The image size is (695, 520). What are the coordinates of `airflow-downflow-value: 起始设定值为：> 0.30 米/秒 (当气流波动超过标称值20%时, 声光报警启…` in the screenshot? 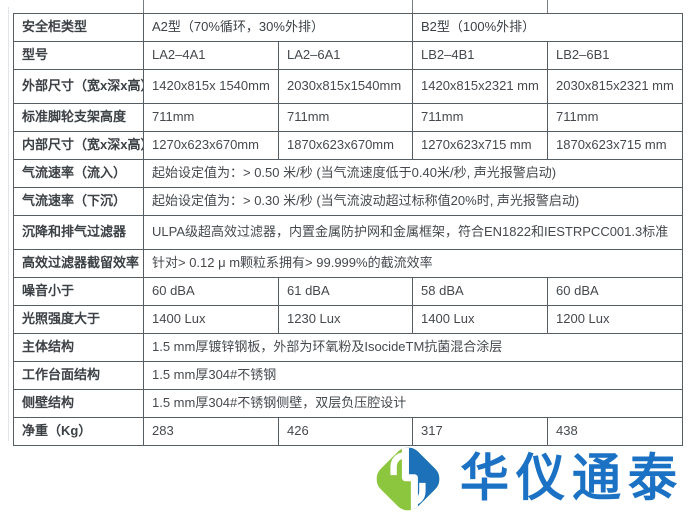 It's located at (413, 201).